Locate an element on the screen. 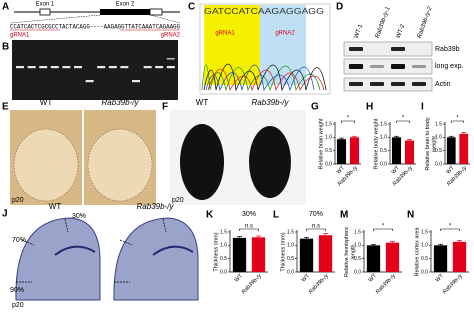 The width and height of the screenshot is (474, 312). grna-label: gRNA1 is located at coordinates (20, 36).